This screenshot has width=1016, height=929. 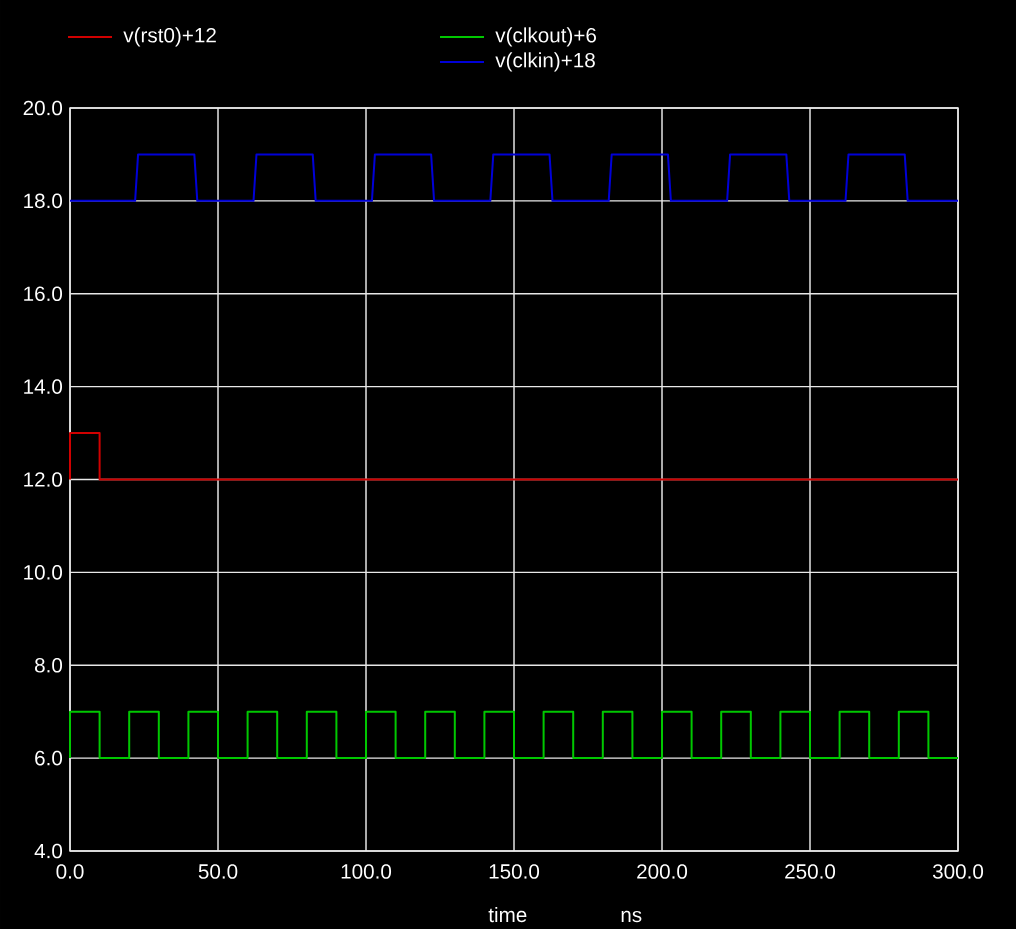 I want to click on x-tick-label: 50.0, so click(x=218, y=871).